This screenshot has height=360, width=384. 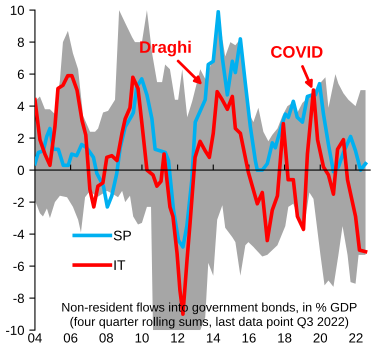 I want to click on x-tick-label: 16, so click(x=249, y=338).